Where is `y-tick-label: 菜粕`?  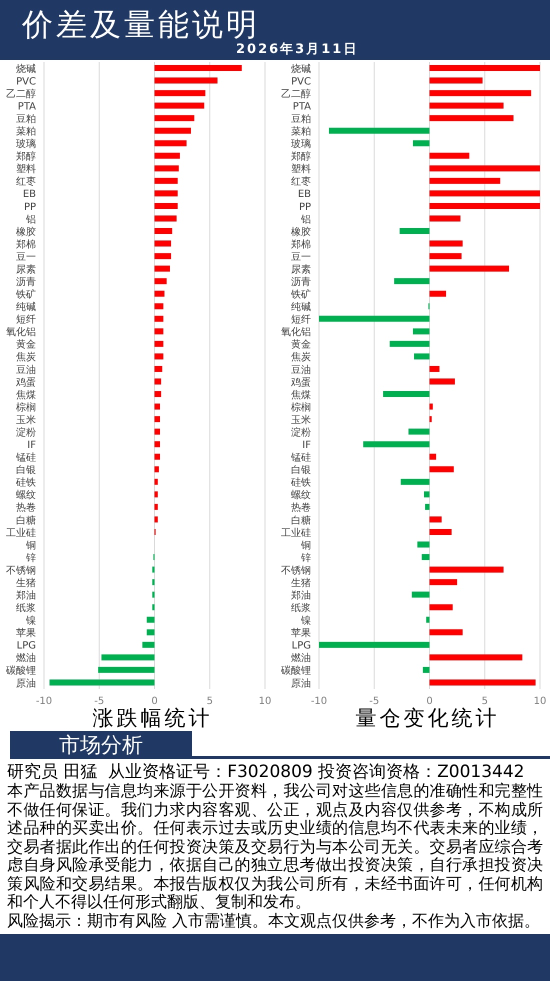
y-tick-label: 菜粕 is located at coordinates (26, 132).